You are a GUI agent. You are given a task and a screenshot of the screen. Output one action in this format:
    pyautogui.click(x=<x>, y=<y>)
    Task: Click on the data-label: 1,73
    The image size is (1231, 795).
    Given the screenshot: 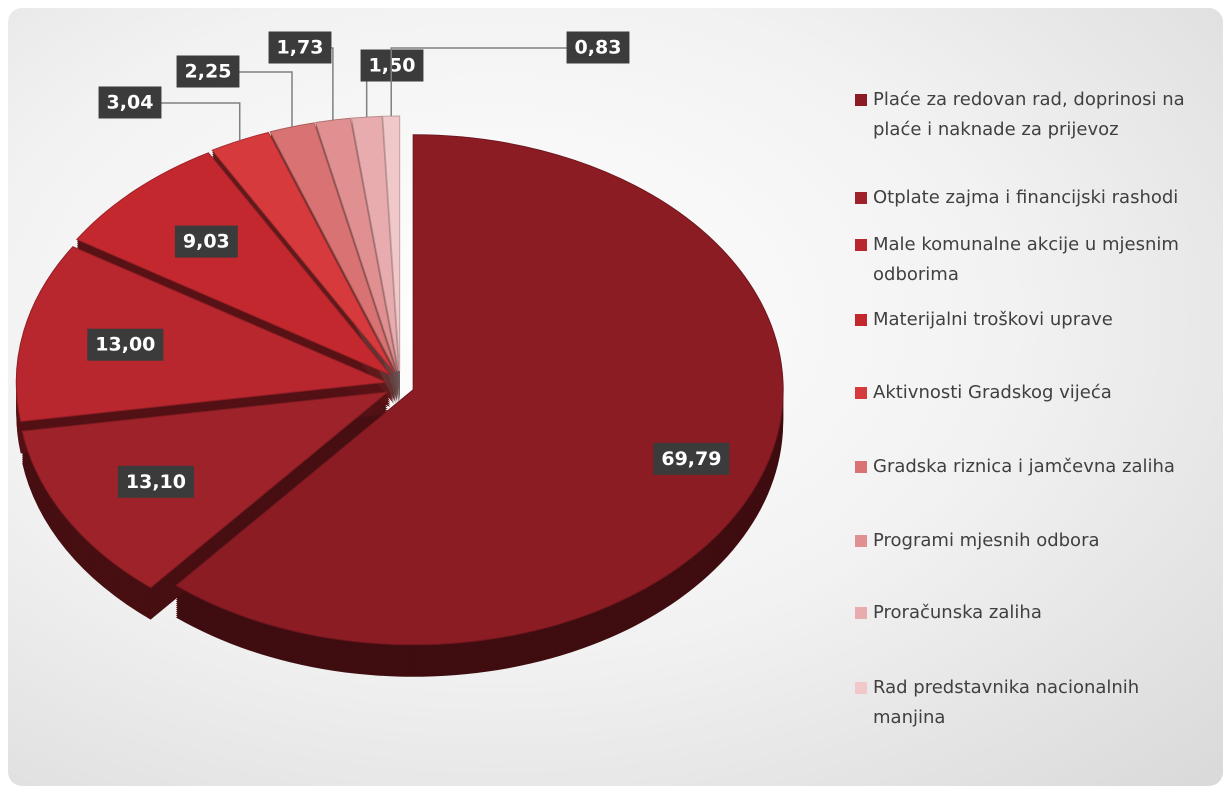 What is the action you would take?
    pyautogui.click(x=300, y=48)
    